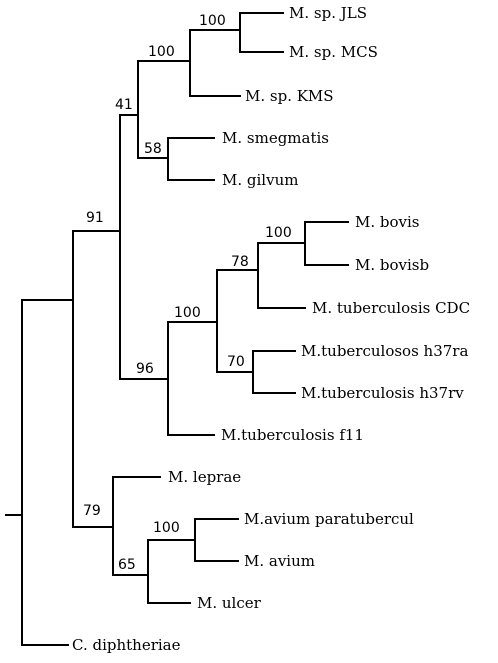 This screenshot has width=498, height=663. I want to click on bootstrap-tb-core: 100, so click(187, 313).